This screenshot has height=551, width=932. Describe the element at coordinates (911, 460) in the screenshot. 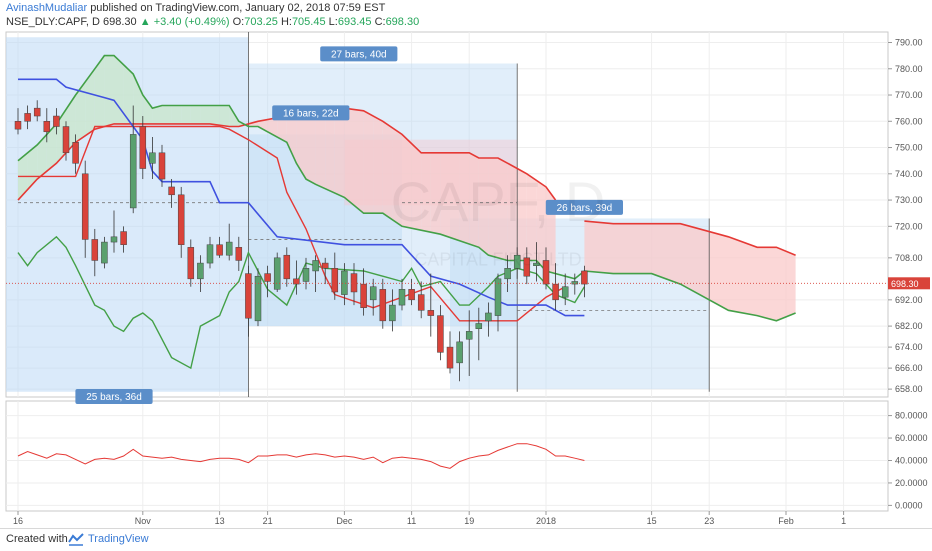

I see `rsi-axis-label: 40.0000` at that location.